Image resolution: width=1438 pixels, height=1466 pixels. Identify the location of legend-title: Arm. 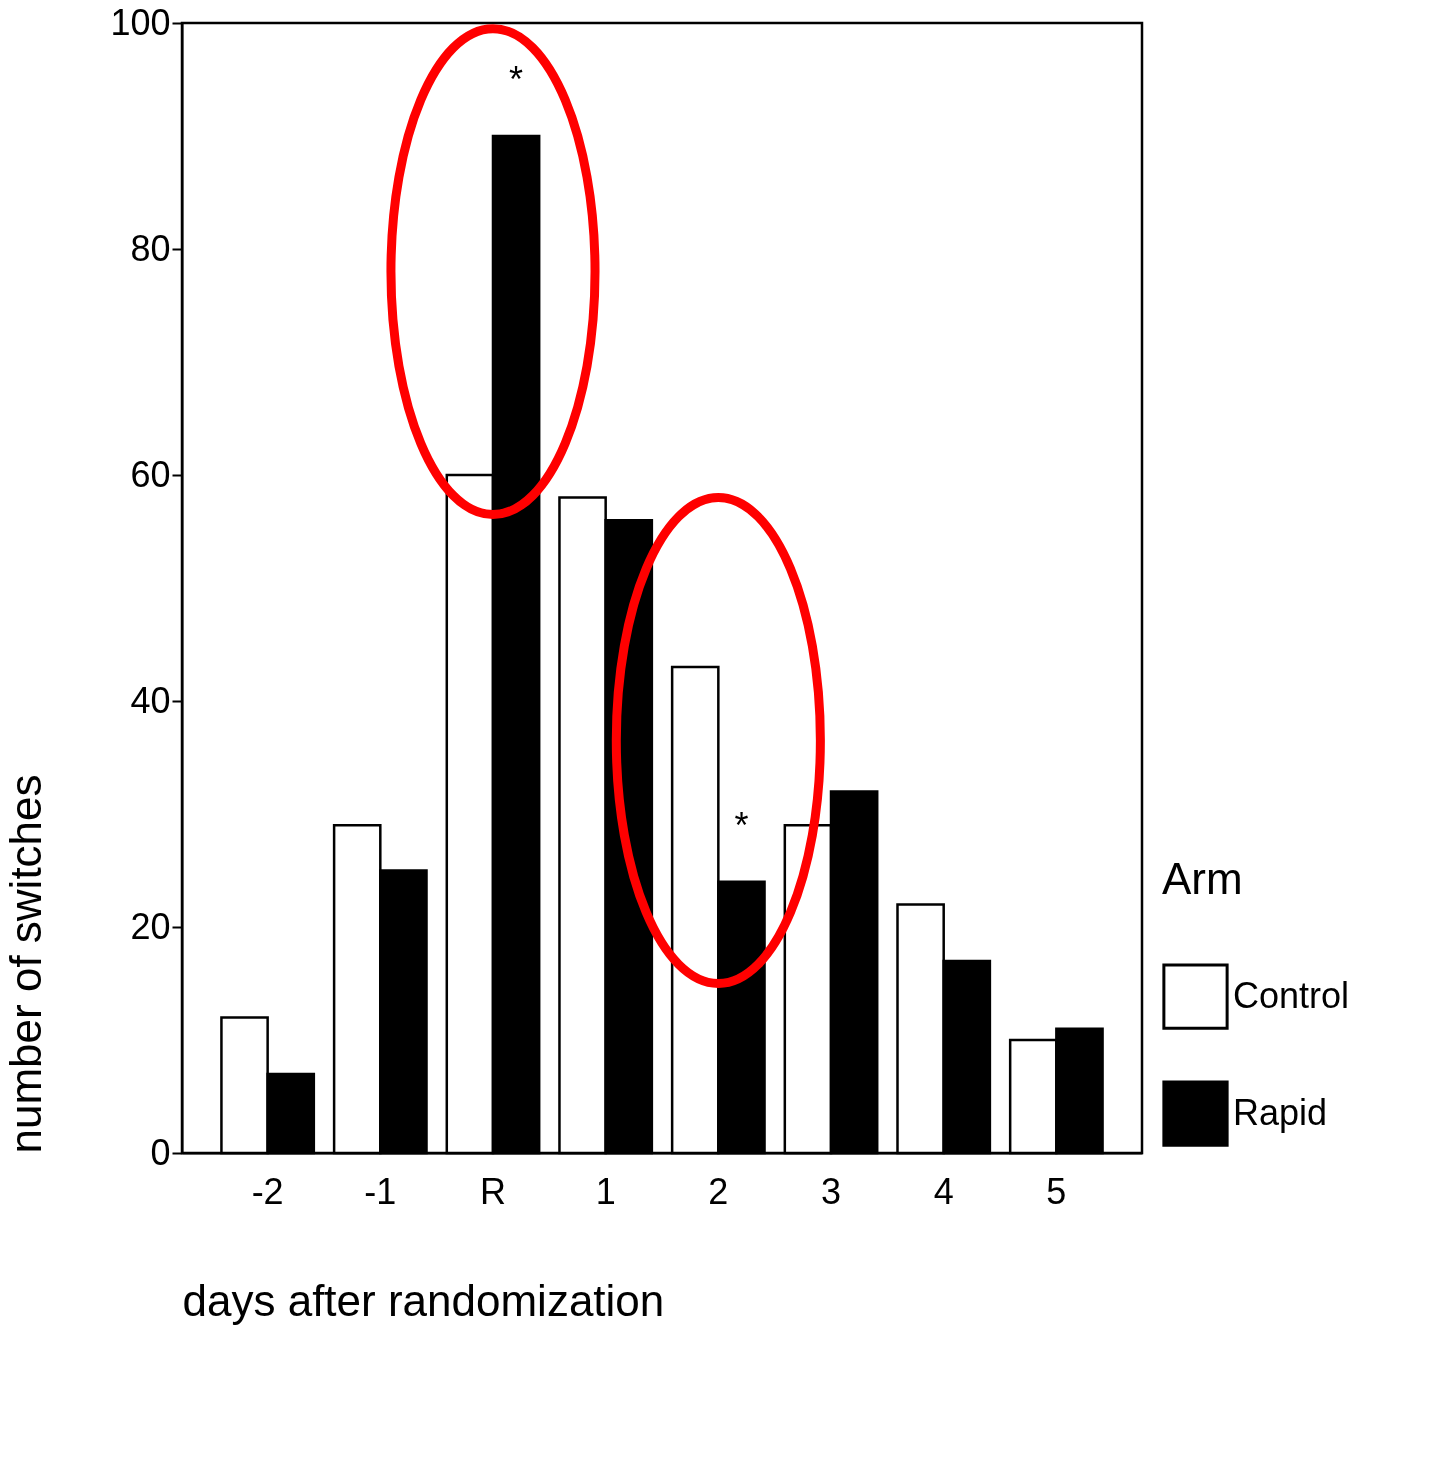
(1202, 879).